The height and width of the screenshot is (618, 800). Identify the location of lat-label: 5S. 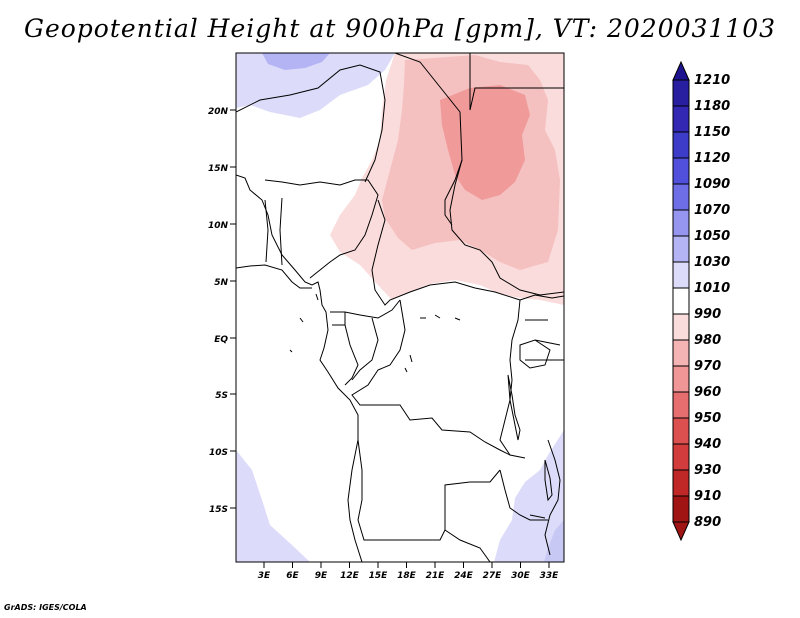
(221, 396).